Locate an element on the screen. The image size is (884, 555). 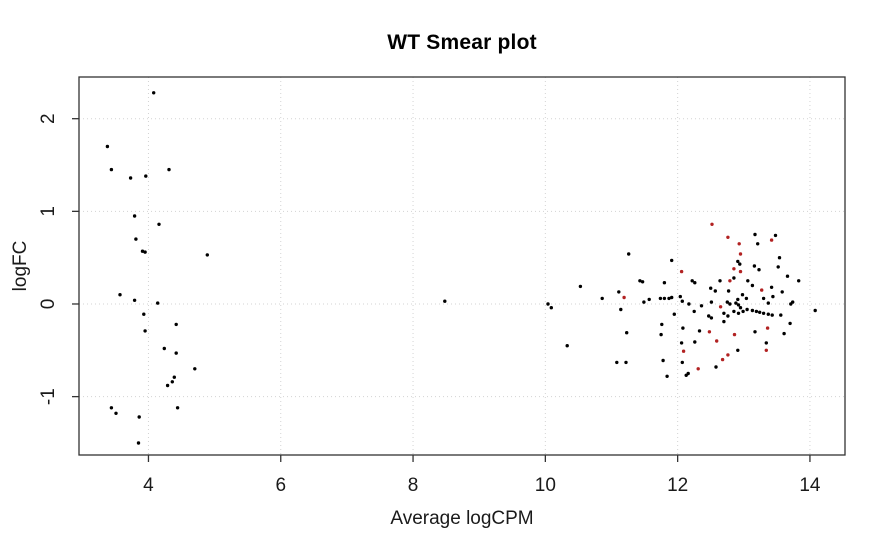
x-tick-label: 14 is located at coordinates (810, 485).